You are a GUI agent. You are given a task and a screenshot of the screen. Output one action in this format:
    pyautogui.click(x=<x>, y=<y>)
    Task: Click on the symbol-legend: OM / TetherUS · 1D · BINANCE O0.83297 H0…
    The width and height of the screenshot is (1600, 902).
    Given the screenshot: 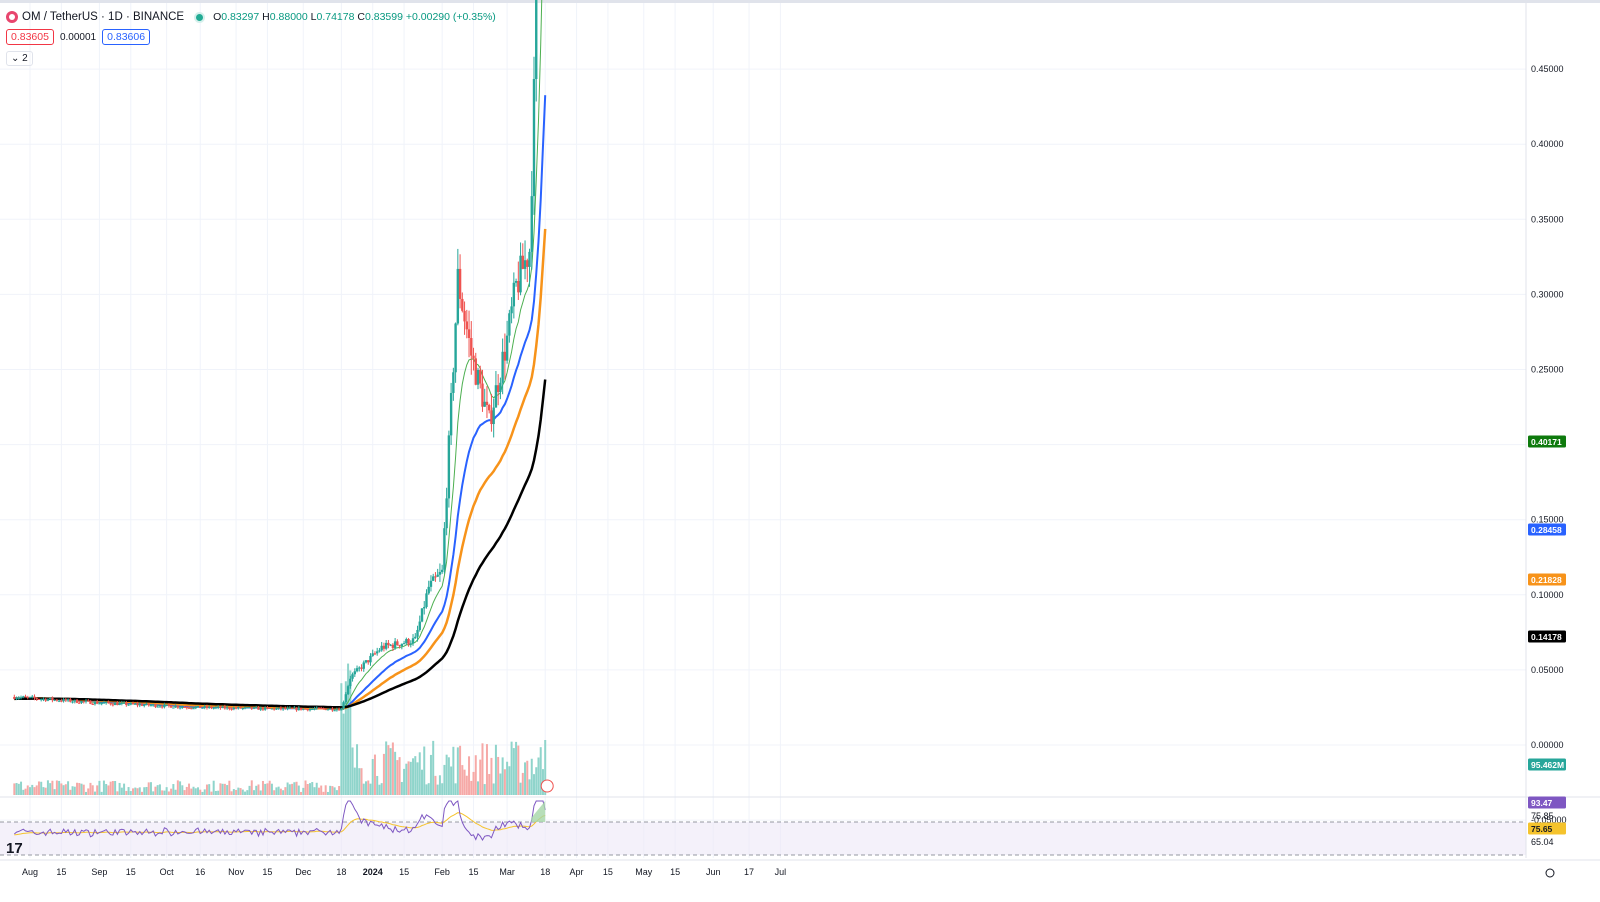 What is the action you would take?
    pyautogui.click(x=251, y=17)
    